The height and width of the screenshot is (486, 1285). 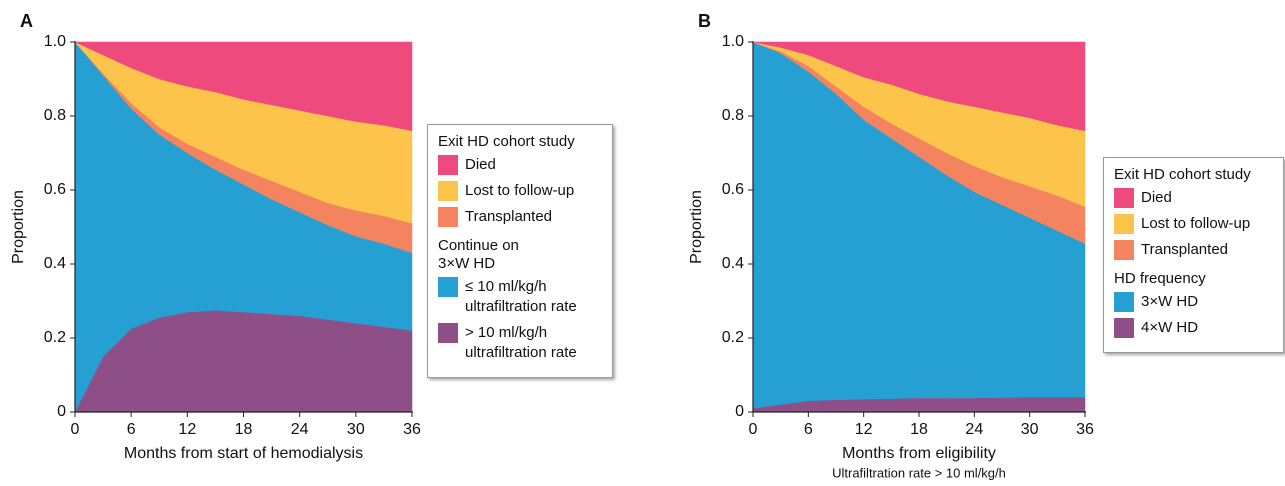 I want to click on legend-label: ≤ 10 ml/kg/h ultrafiltration rate, so click(x=521, y=296).